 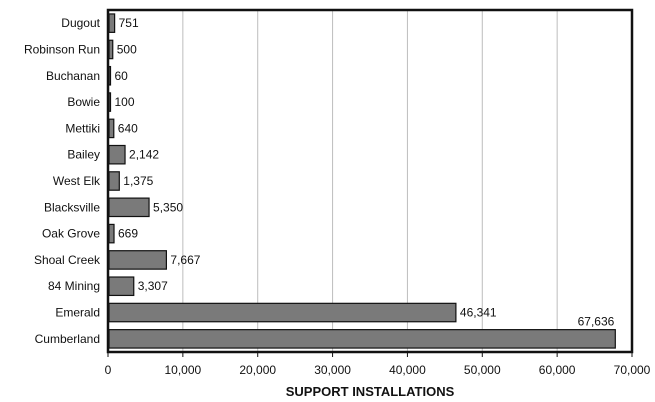 What do you see at coordinates (129, 23) in the screenshot?
I see `value-label: 751` at bounding box center [129, 23].